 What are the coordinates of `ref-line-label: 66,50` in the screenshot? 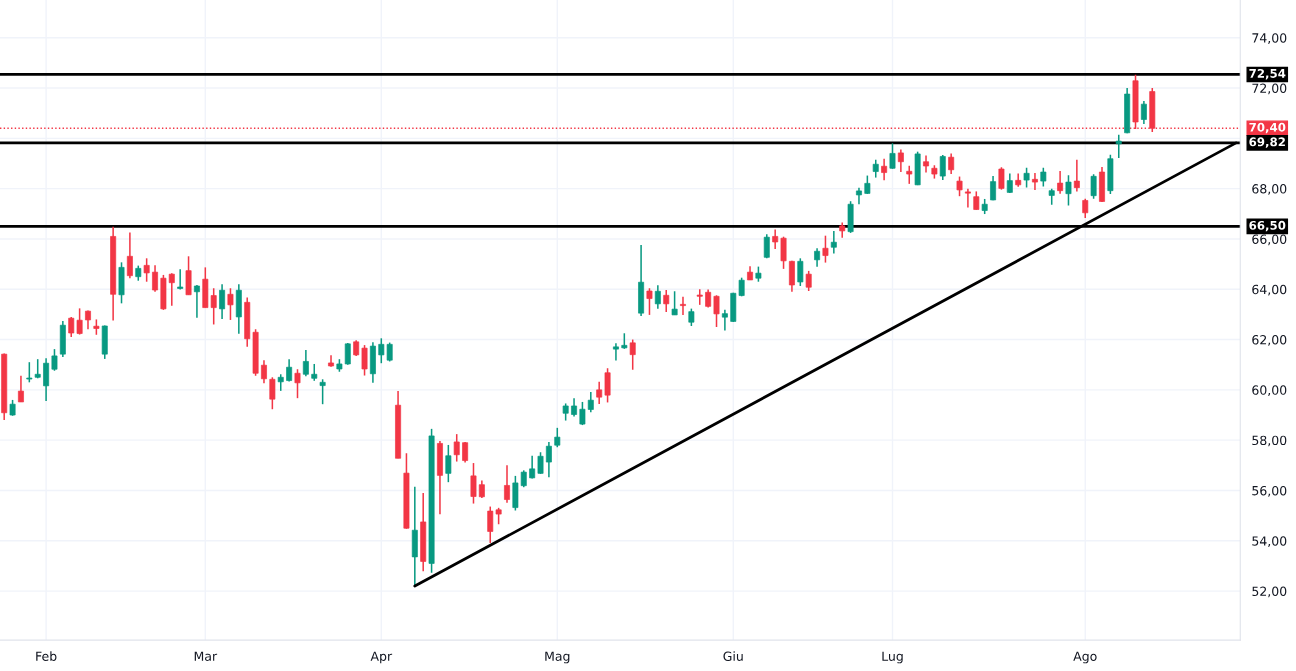 It's located at (1267, 226).